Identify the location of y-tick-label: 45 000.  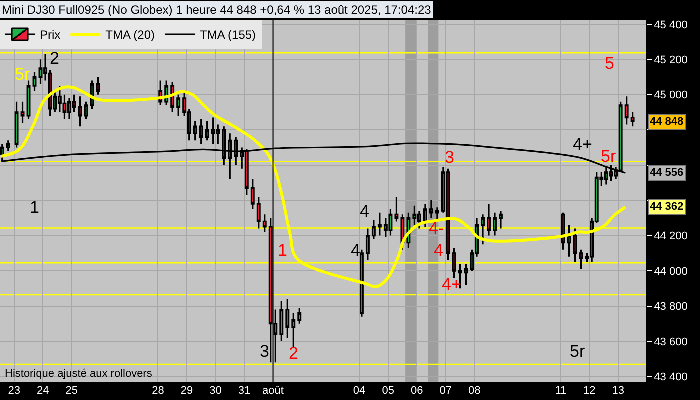
(671, 96).